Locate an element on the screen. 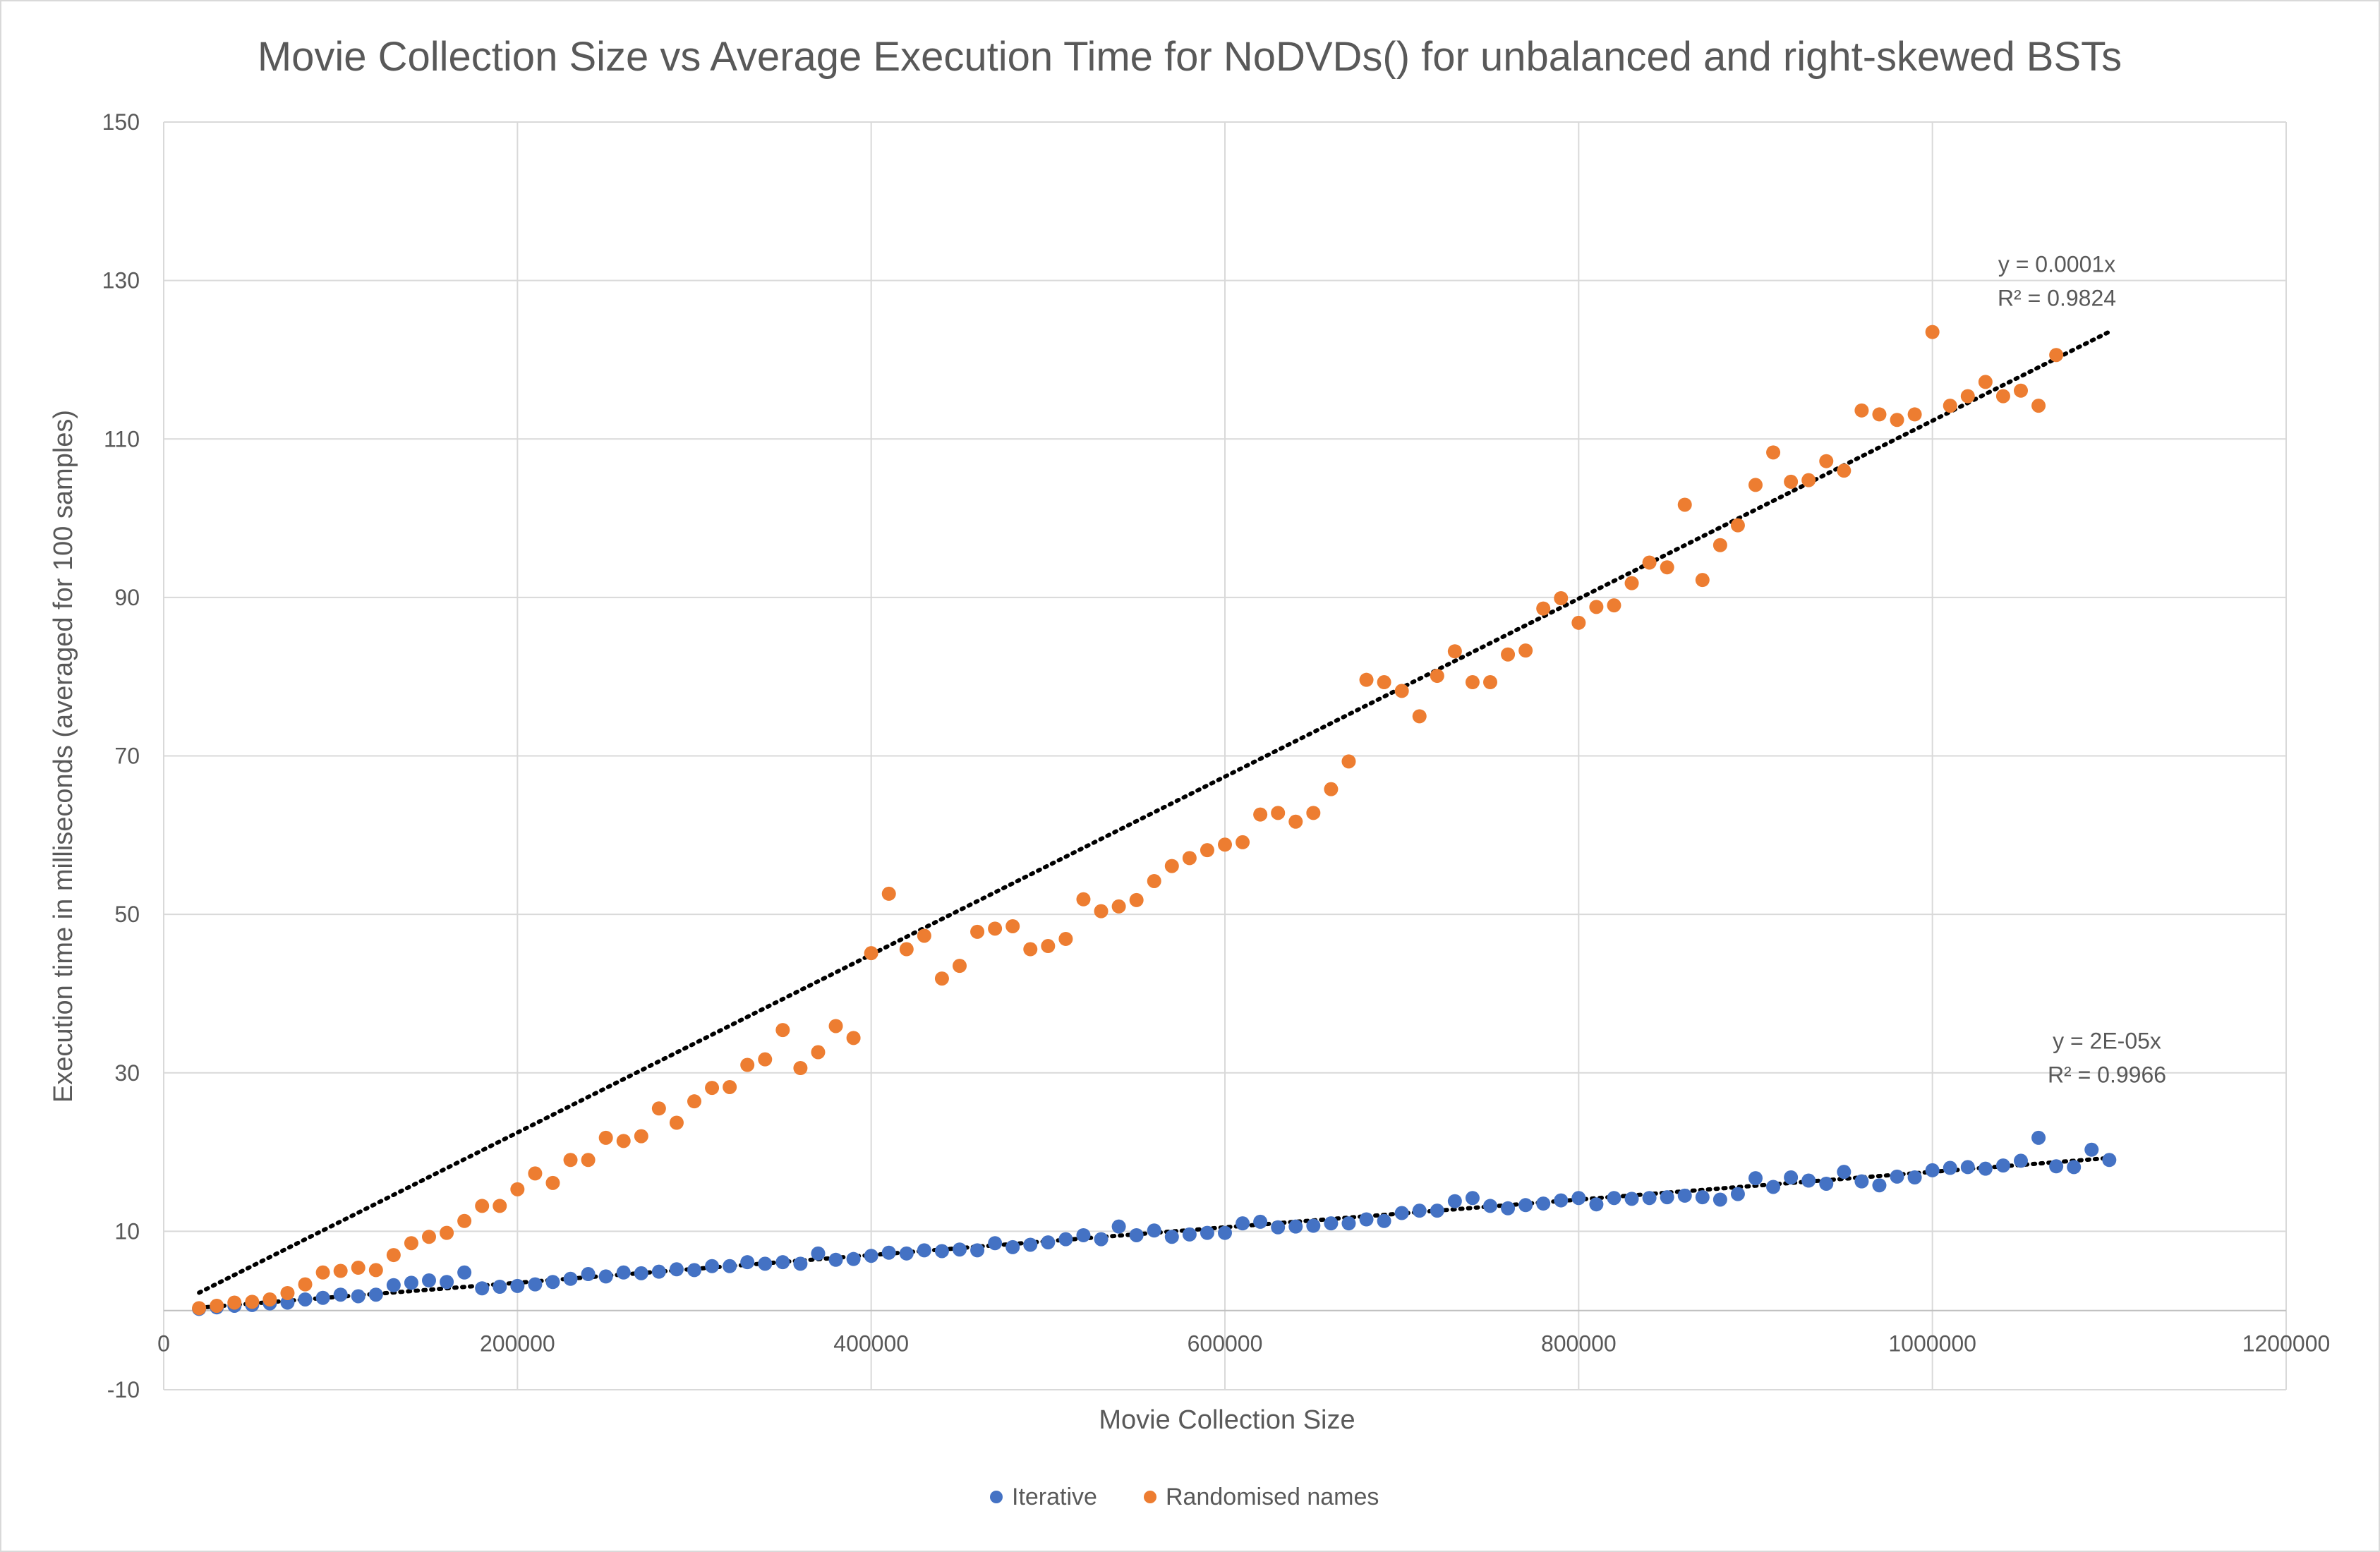 Image resolution: width=2380 pixels, height=1552 pixels. y-tick-label: -10 is located at coordinates (124, 1389).